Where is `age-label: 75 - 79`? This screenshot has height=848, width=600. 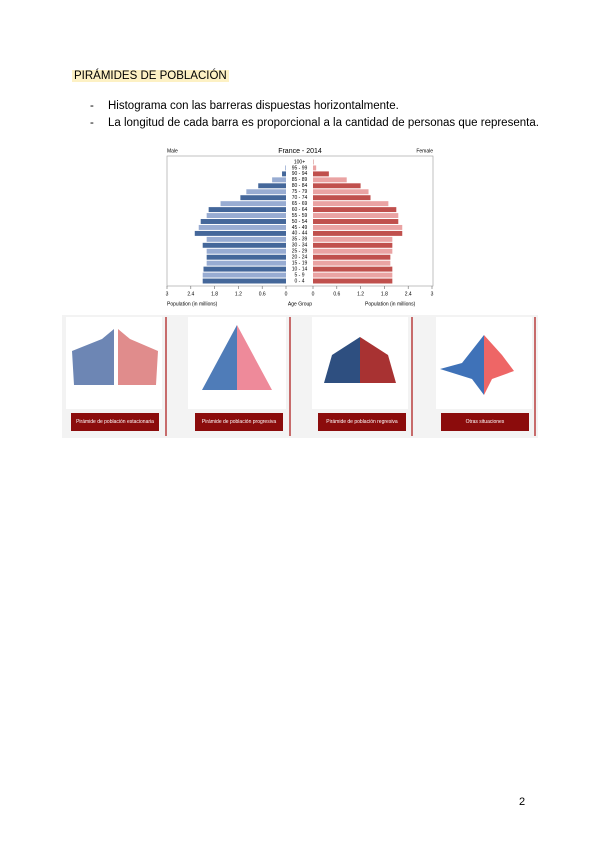 age-label: 75 - 79 is located at coordinates (300, 192).